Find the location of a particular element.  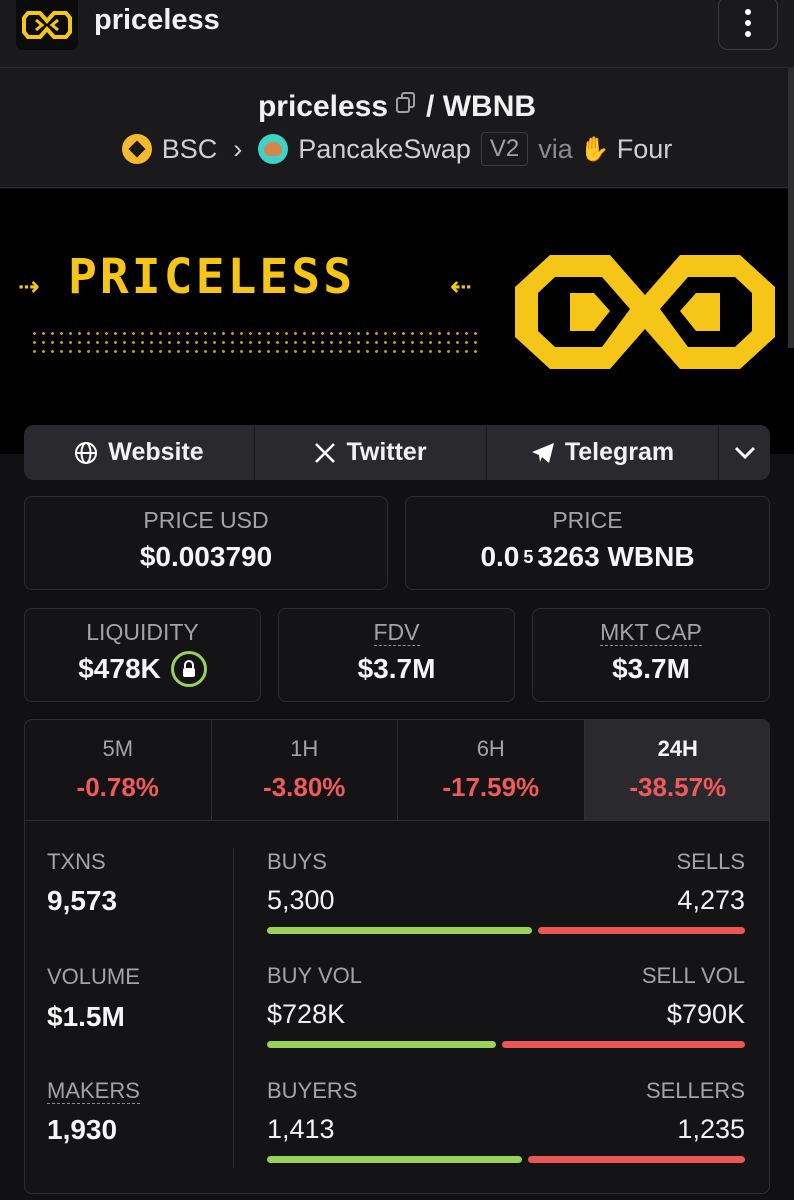

sells-label: SELLS is located at coordinates (711, 861).